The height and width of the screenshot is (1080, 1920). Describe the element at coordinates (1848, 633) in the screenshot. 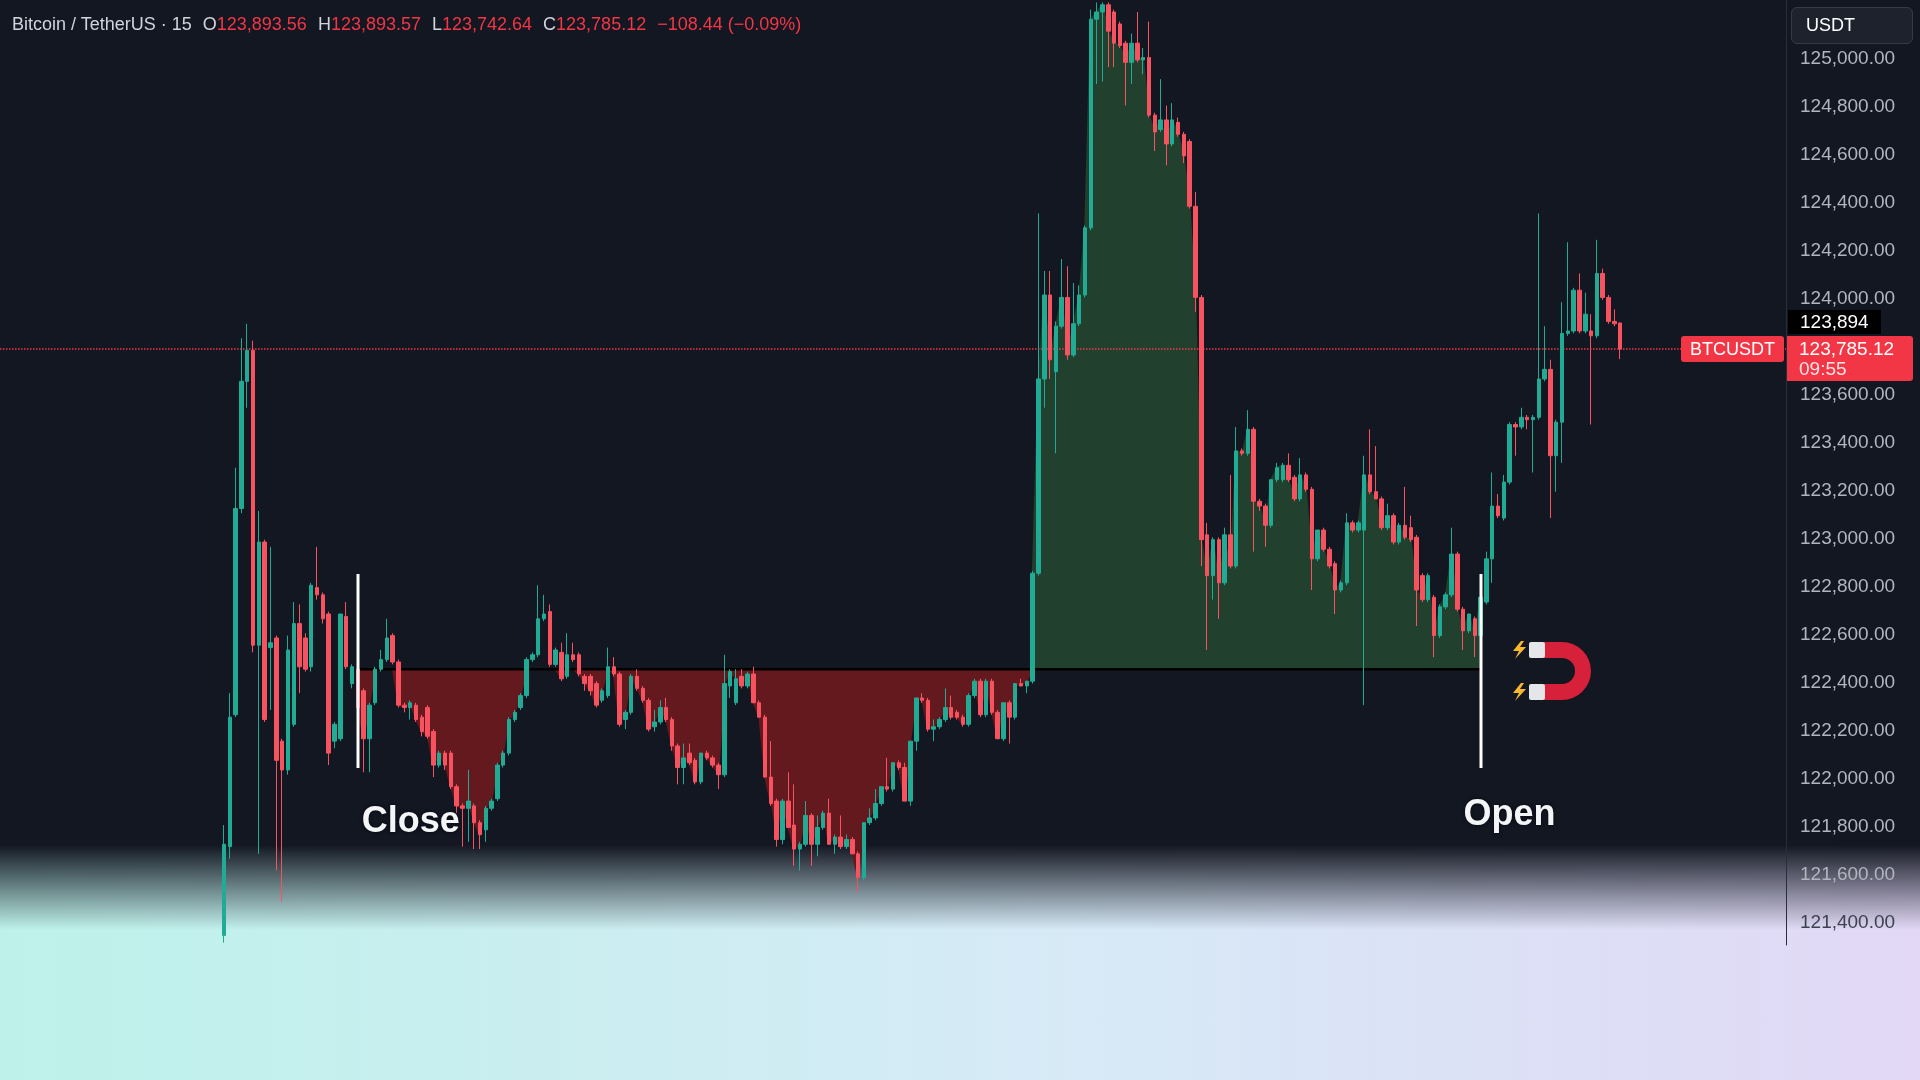

I see `y-tick-label: 122,600.00` at that location.